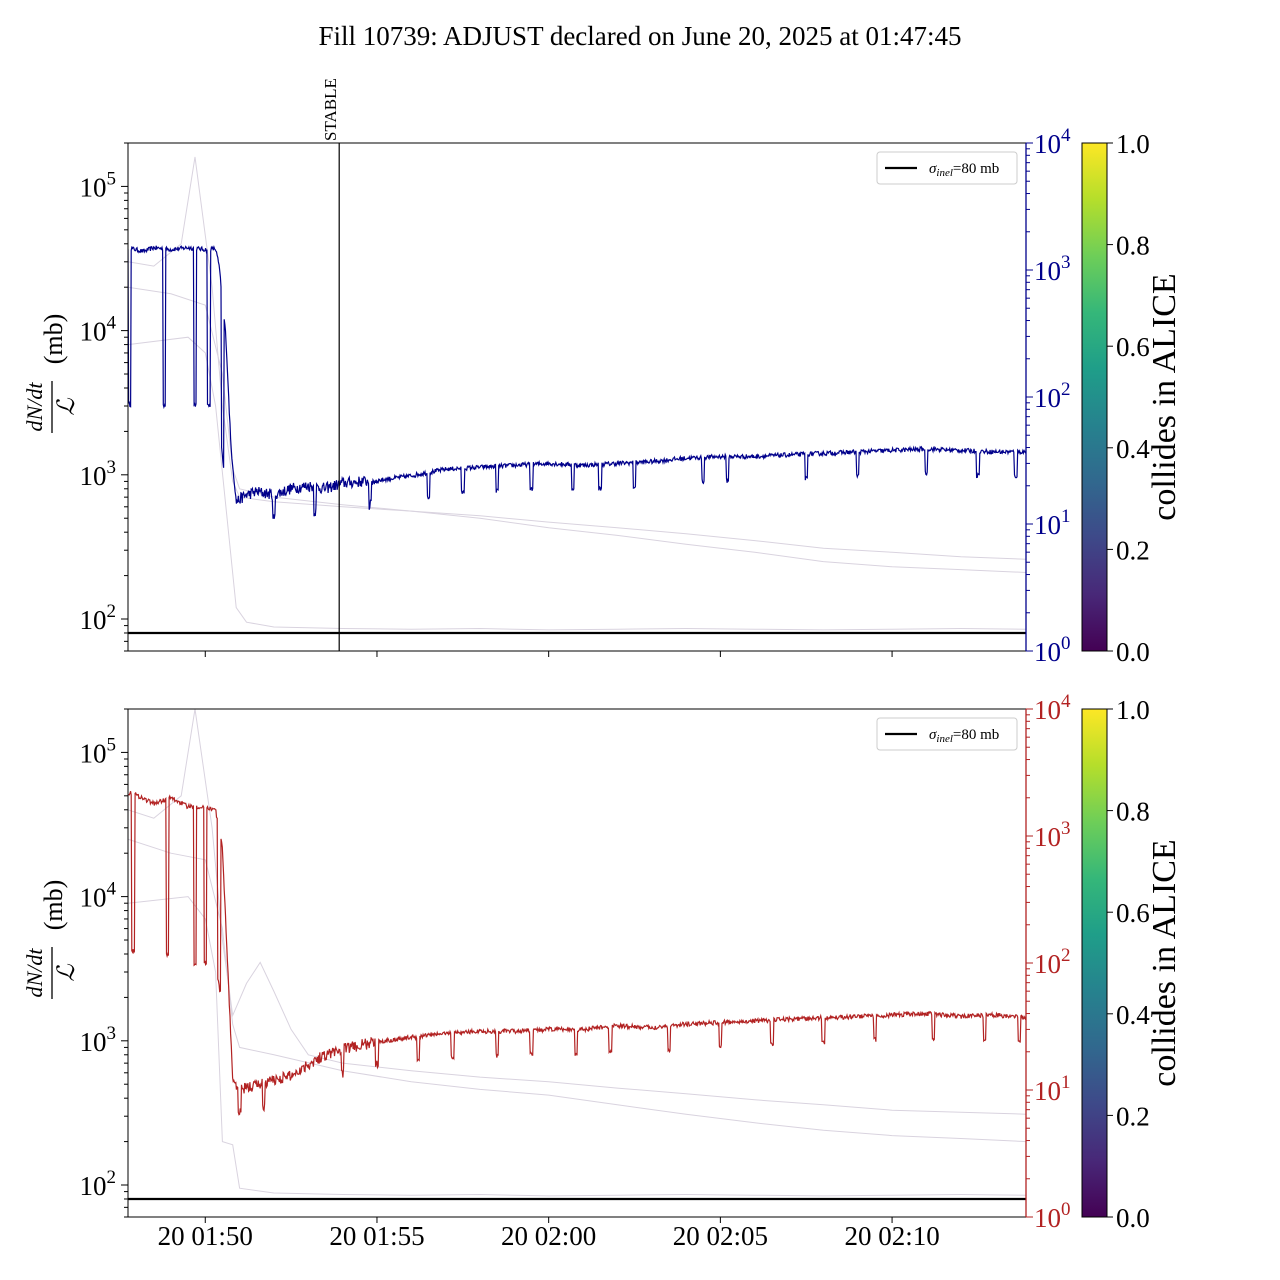  What do you see at coordinates (205, 1236) in the screenshot?
I see `x-tick-label: 20 01:50` at bounding box center [205, 1236].